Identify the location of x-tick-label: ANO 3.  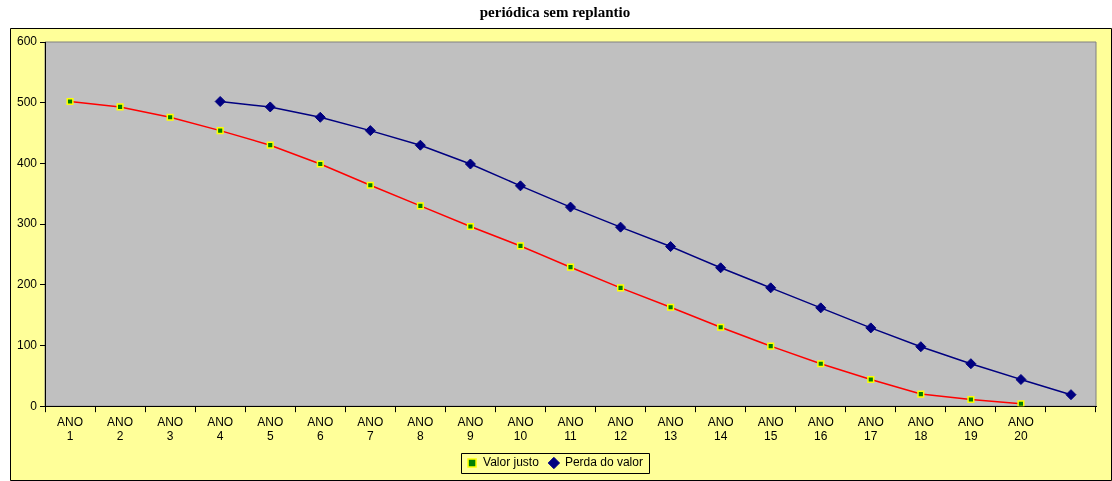
(170, 429).